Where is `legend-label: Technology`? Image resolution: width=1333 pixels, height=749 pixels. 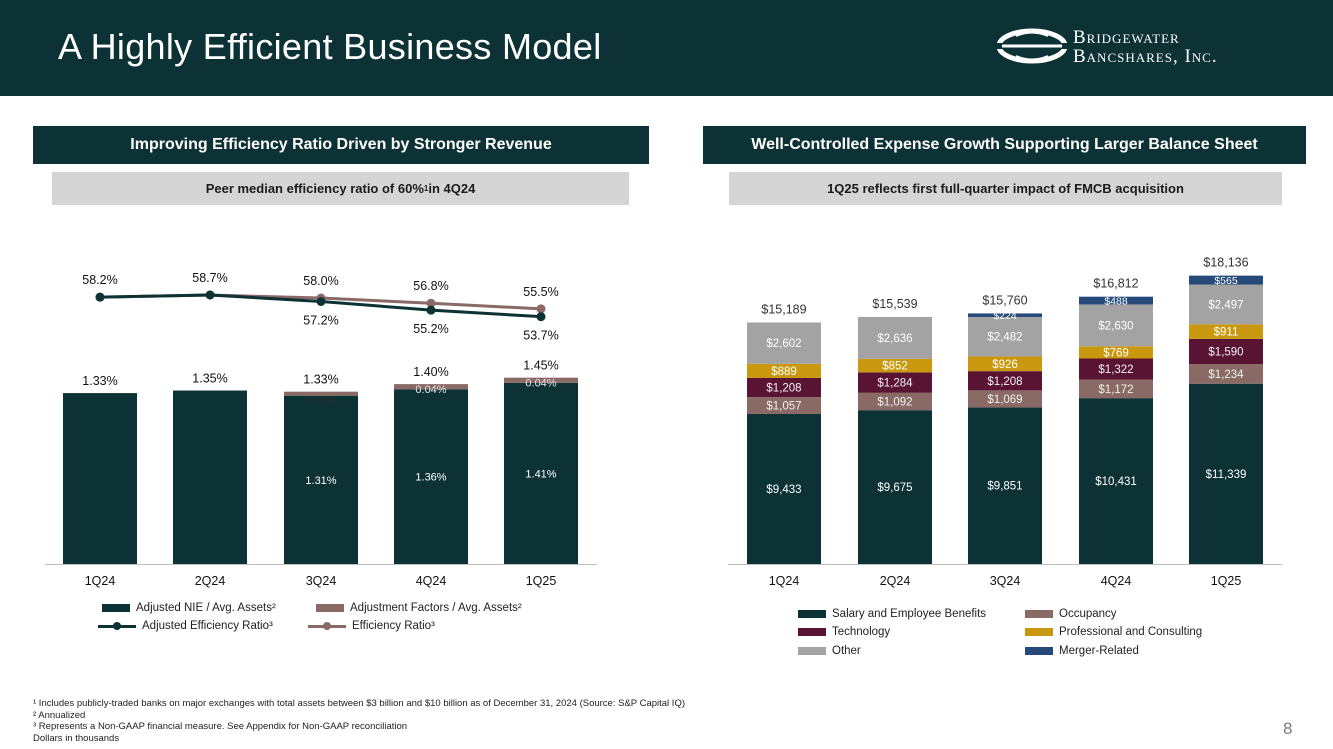 legend-label: Technology is located at coordinates (861, 632).